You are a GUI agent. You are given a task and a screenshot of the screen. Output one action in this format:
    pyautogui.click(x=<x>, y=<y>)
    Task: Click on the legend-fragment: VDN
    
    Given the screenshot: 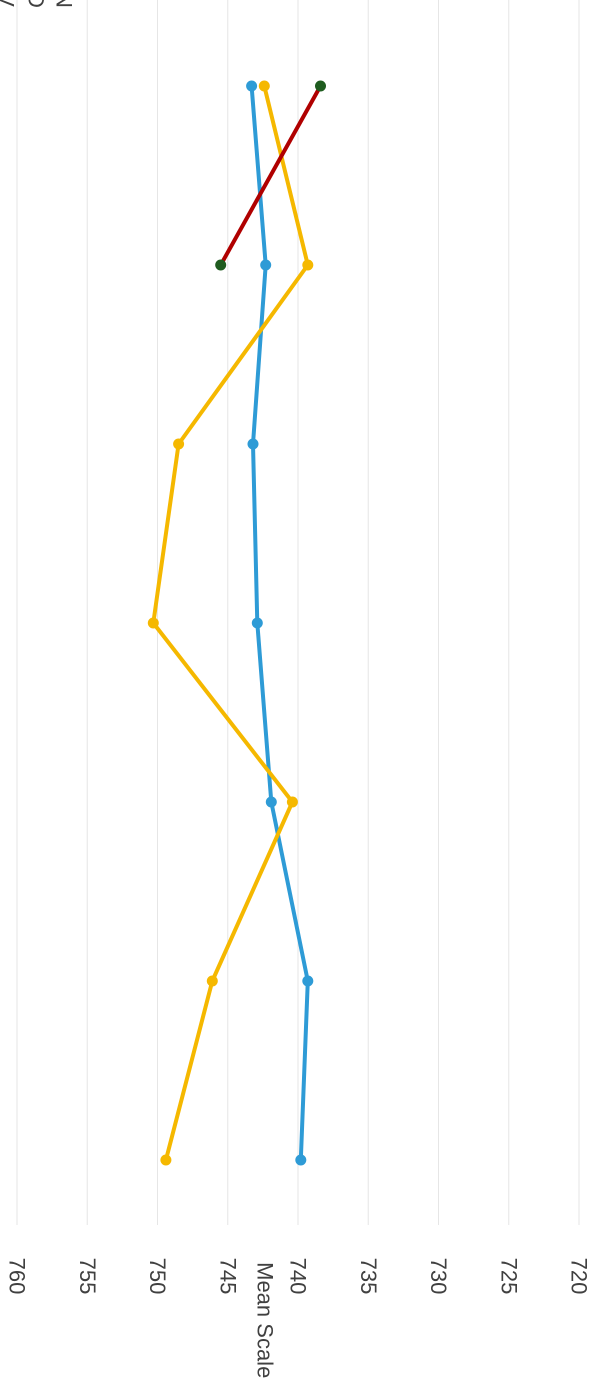 What is the action you would take?
    pyautogui.click(x=38, y=4)
    